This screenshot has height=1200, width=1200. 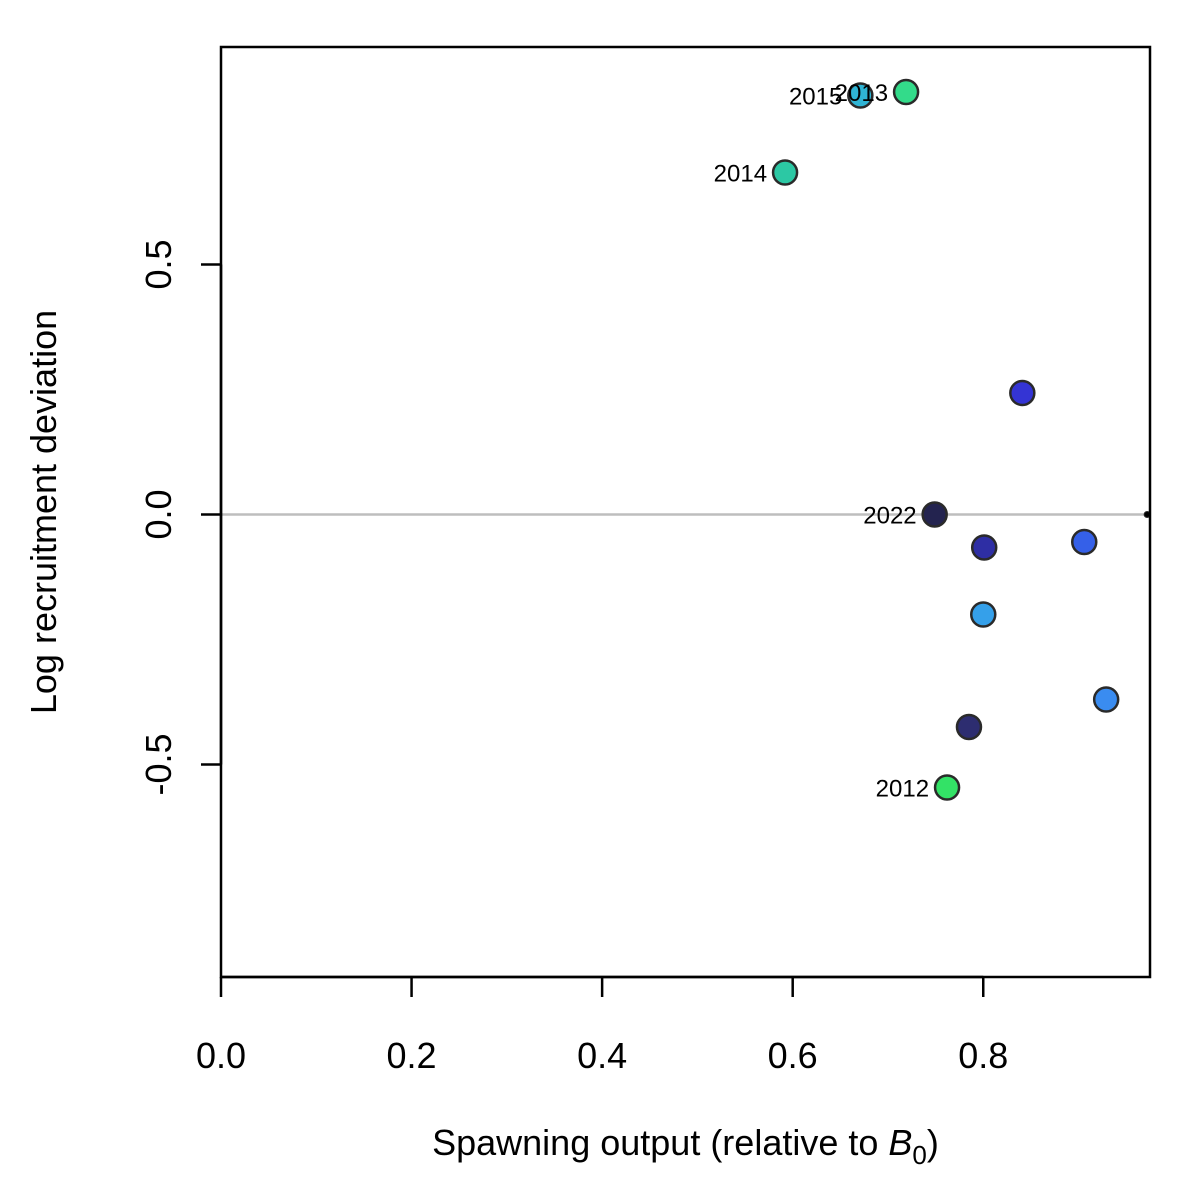 What do you see at coordinates (933, 1142) in the screenshot?
I see `x-axis-title-suffix: )` at bounding box center [933, 1142].